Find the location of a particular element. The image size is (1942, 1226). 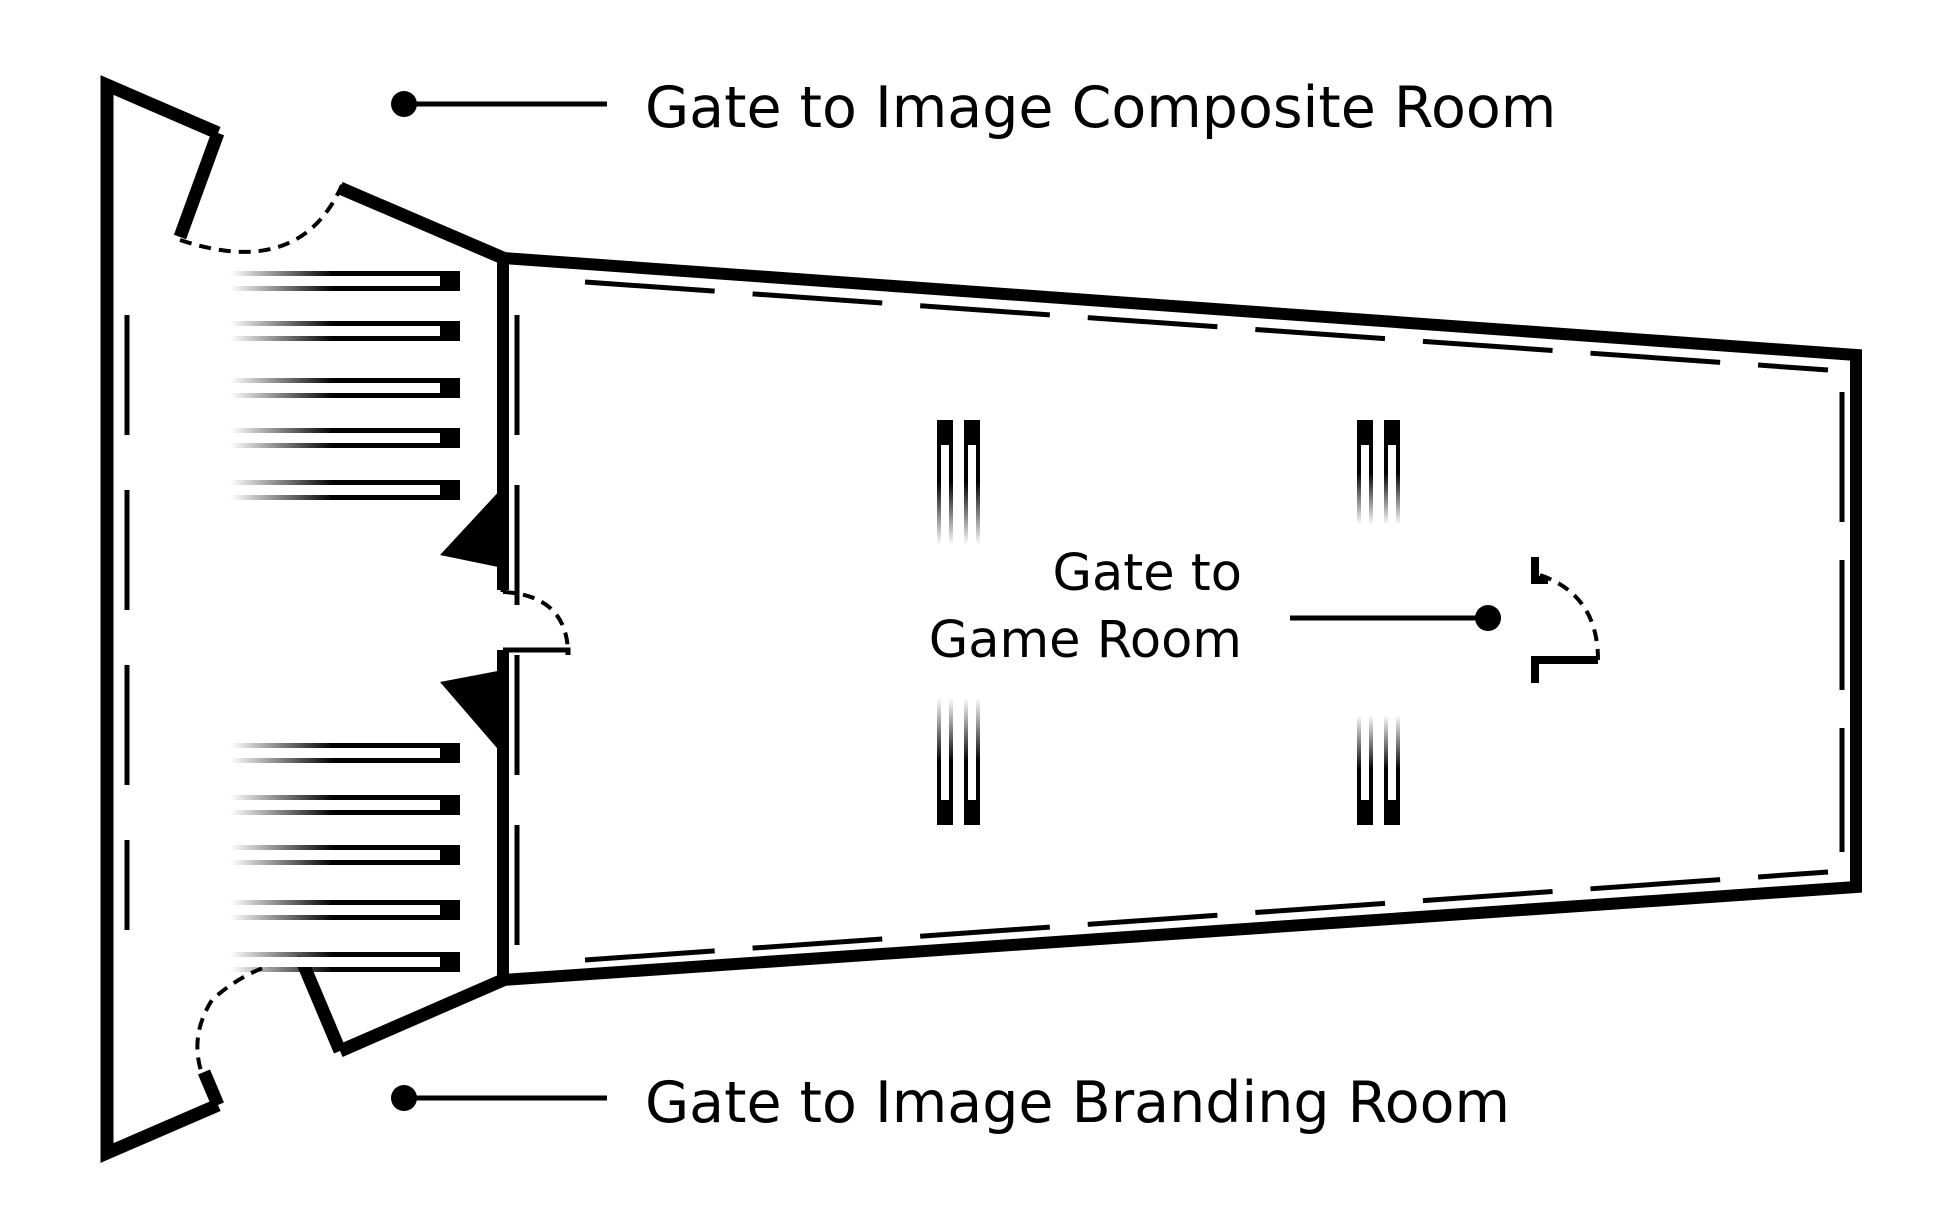

callout-center is located at coordinates (1395, 618).